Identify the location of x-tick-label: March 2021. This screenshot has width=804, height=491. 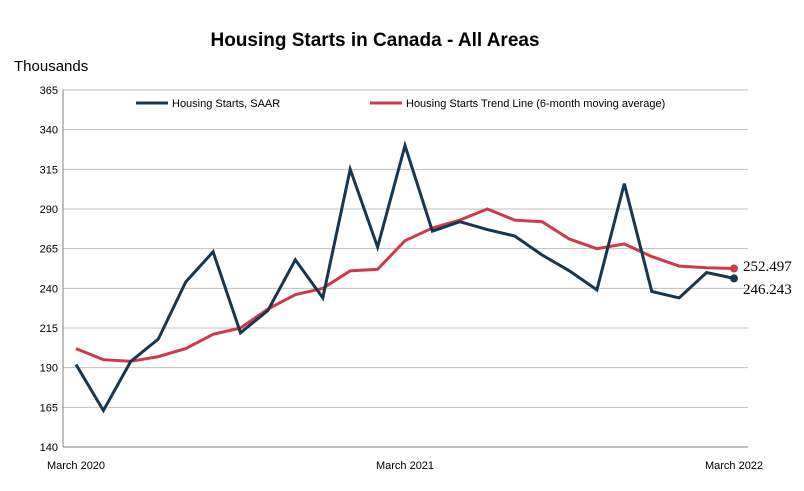
(405, 466).